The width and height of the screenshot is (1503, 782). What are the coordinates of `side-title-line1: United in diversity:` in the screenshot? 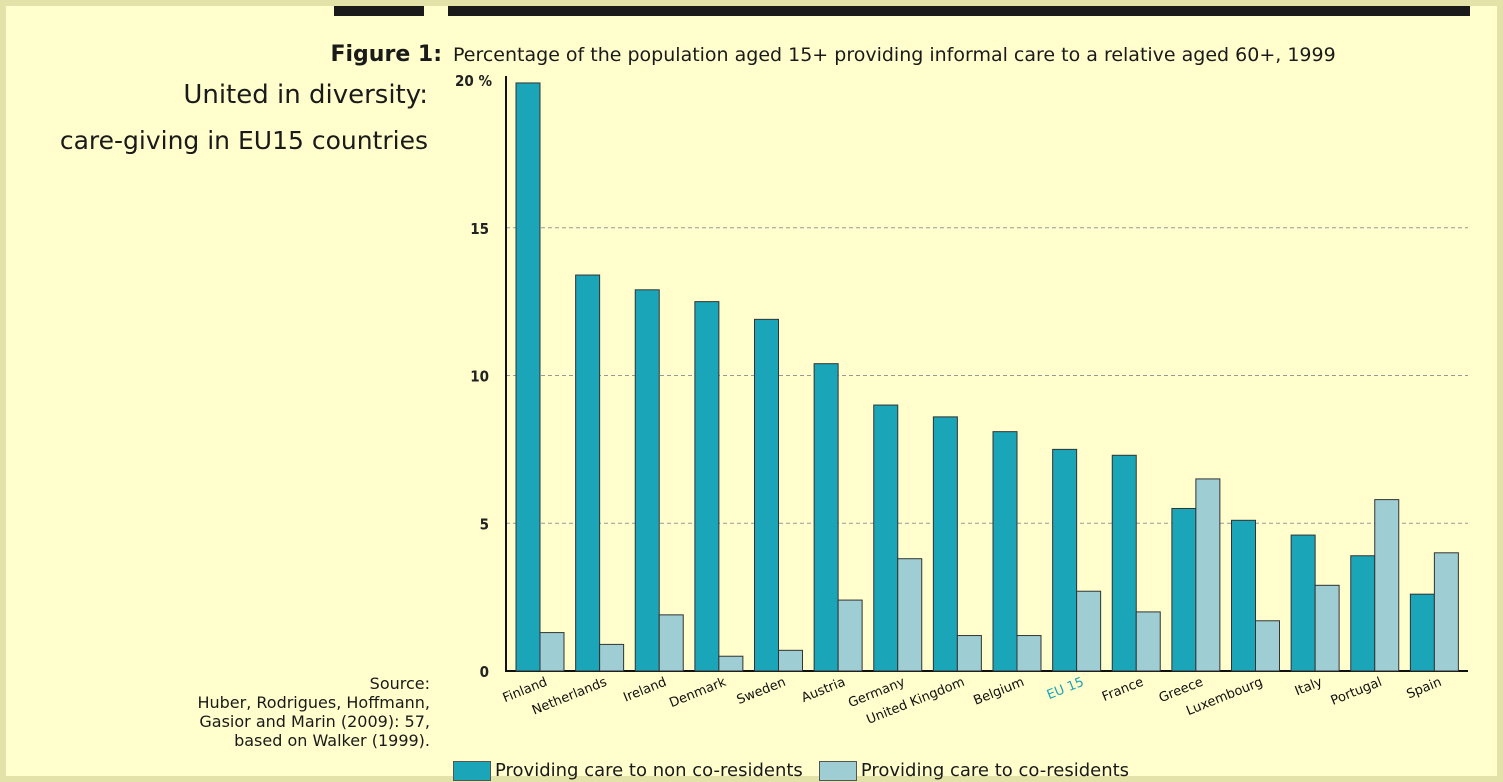 It's located at (305, 95).